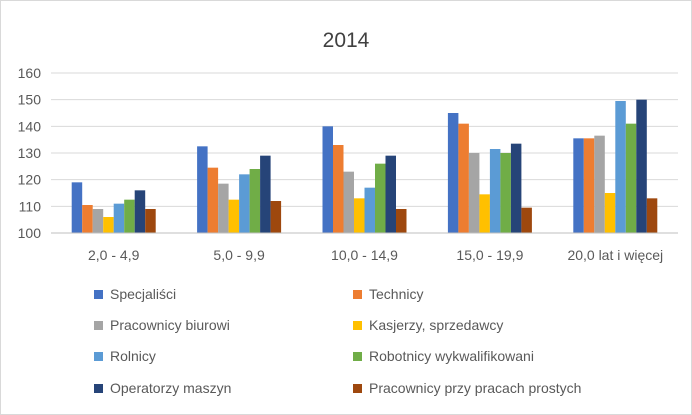 This screenshot has height=415, width=692. I want to click on y-tick-label: 140, so click(30, 126).